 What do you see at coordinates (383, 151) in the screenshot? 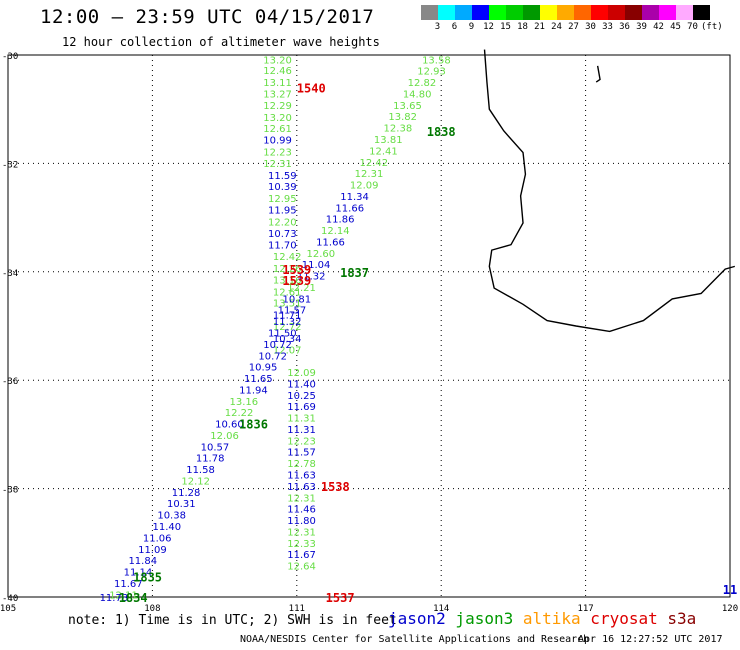
I see `swh-value: 12.41` at bounding box center [383, 151].